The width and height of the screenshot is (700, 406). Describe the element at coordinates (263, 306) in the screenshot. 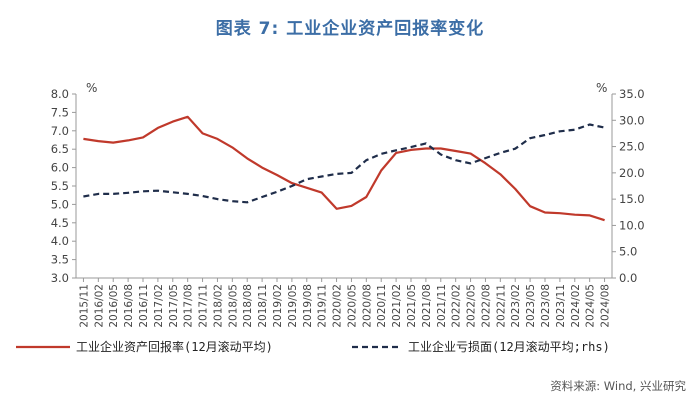

I see `x-tick-label: 2018/11` at that location.